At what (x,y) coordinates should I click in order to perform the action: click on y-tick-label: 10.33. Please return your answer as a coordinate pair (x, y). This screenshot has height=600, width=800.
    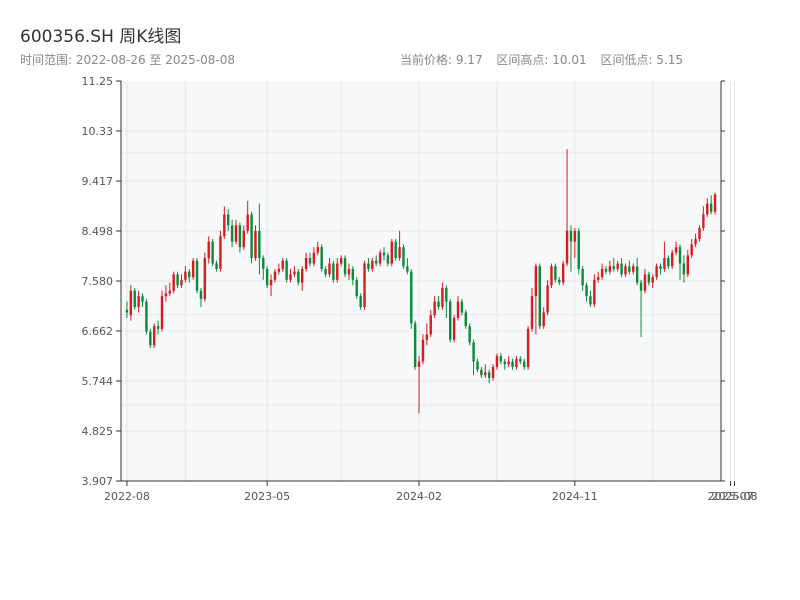
    Looking at the image, I should click on (98, 131).